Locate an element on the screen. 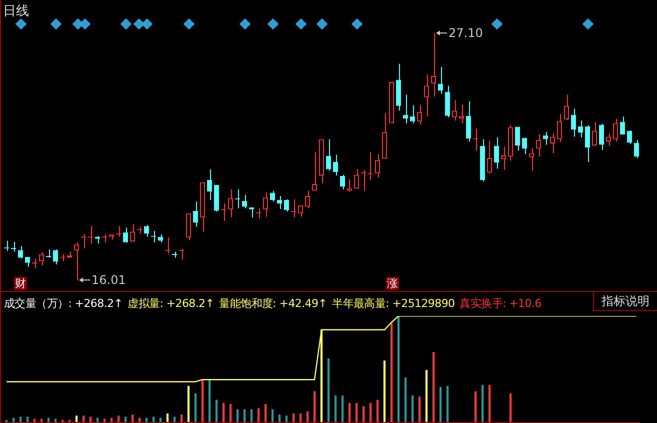  text: 量能饱和度: +42.49↑ is located at coordinates (273, 303).